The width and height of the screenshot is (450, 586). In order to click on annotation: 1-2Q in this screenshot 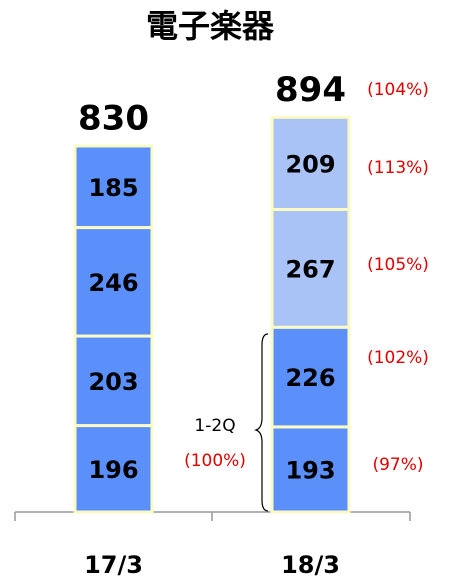, I will do `click(214, 426)`.